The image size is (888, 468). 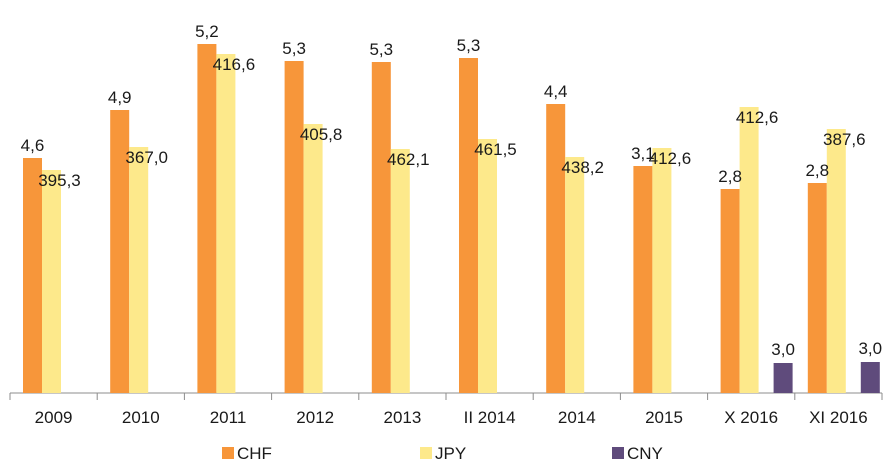 What do you see at coordinates (487, 266) in the screenshot?
I see `bar-jpy-ii-2014` at bounding box center [487, 266].